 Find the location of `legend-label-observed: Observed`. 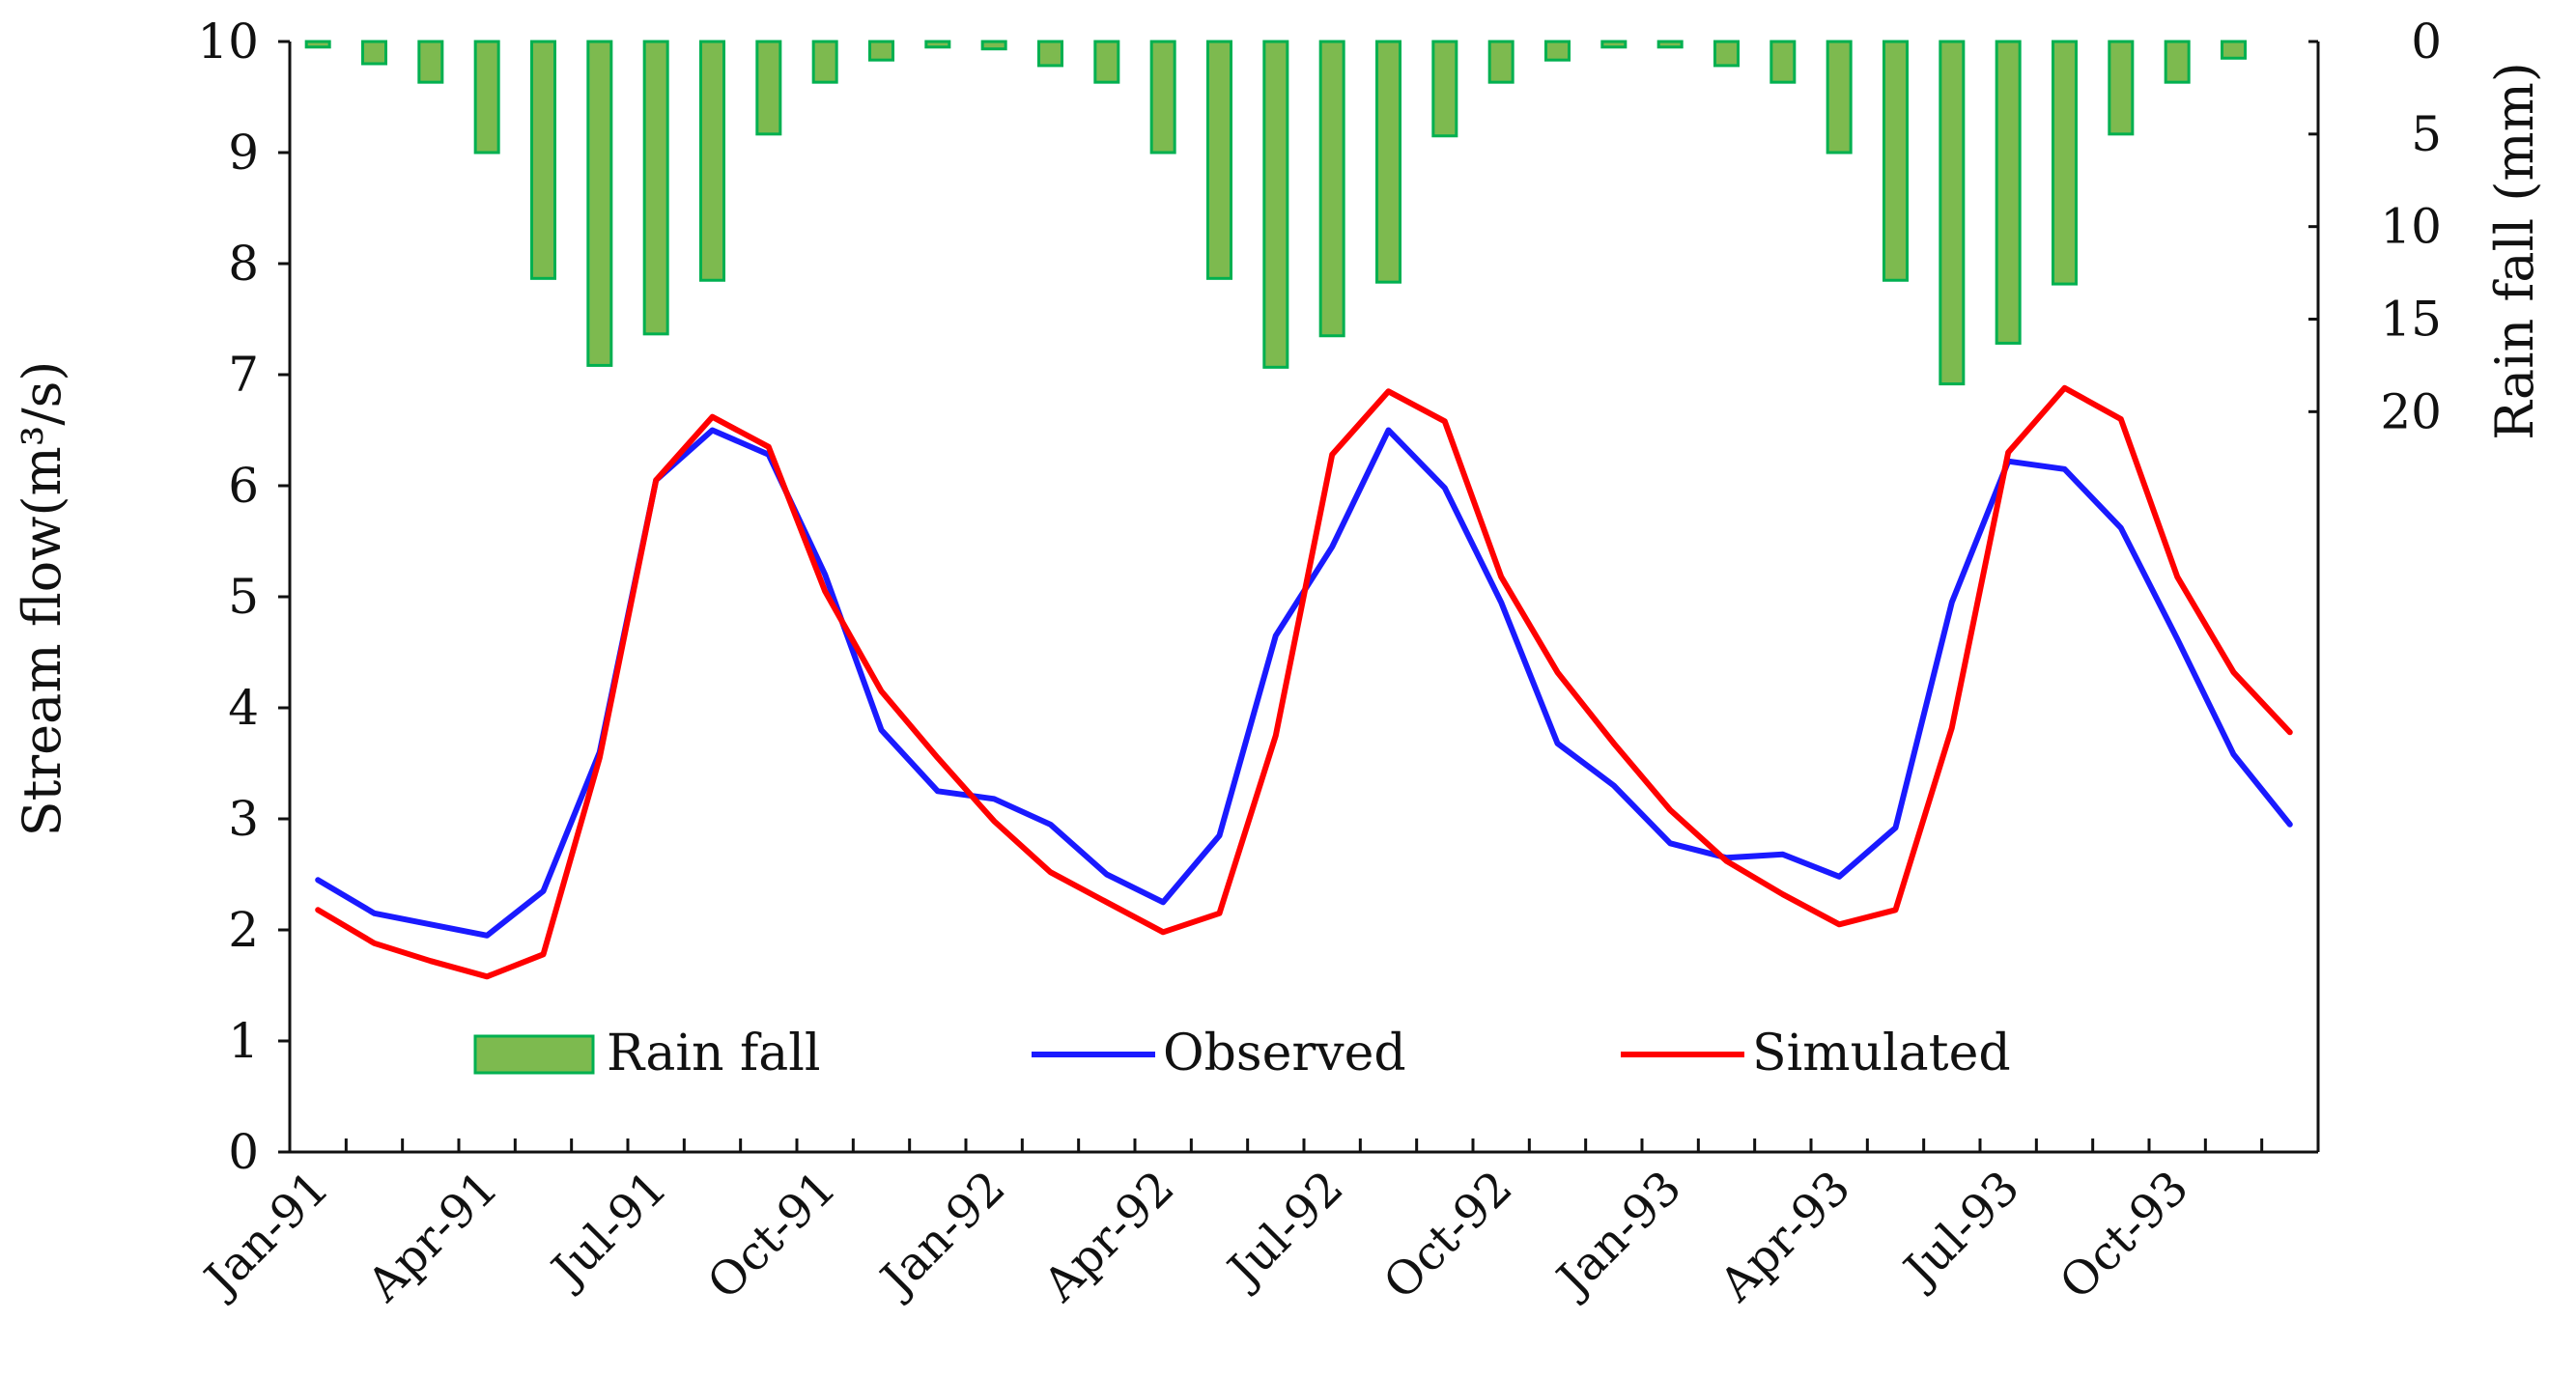

legend-label-observed: Observed is located at coordinates (1284, 1053).